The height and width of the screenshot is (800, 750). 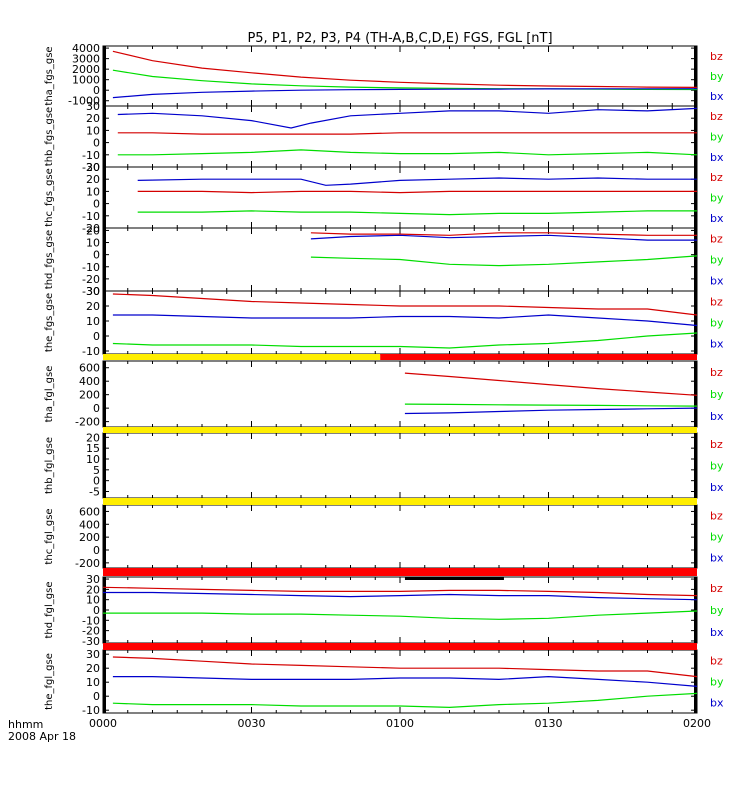 What do you see at coordinates (91, 641) in the screenshot?
I see `y-tick-label: -30` at bounding box center [91, 641].